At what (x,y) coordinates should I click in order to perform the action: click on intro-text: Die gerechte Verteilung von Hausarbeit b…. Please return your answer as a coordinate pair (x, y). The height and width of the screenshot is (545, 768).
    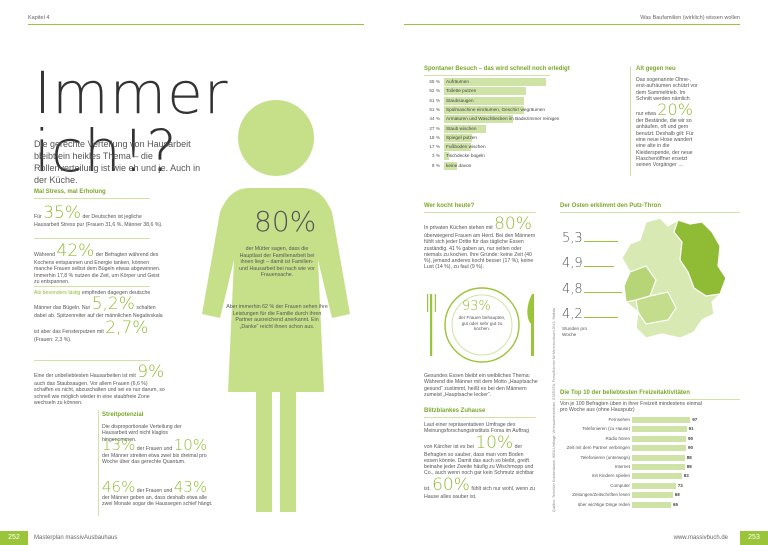
    Looking at the image, I should click on (117, 162).